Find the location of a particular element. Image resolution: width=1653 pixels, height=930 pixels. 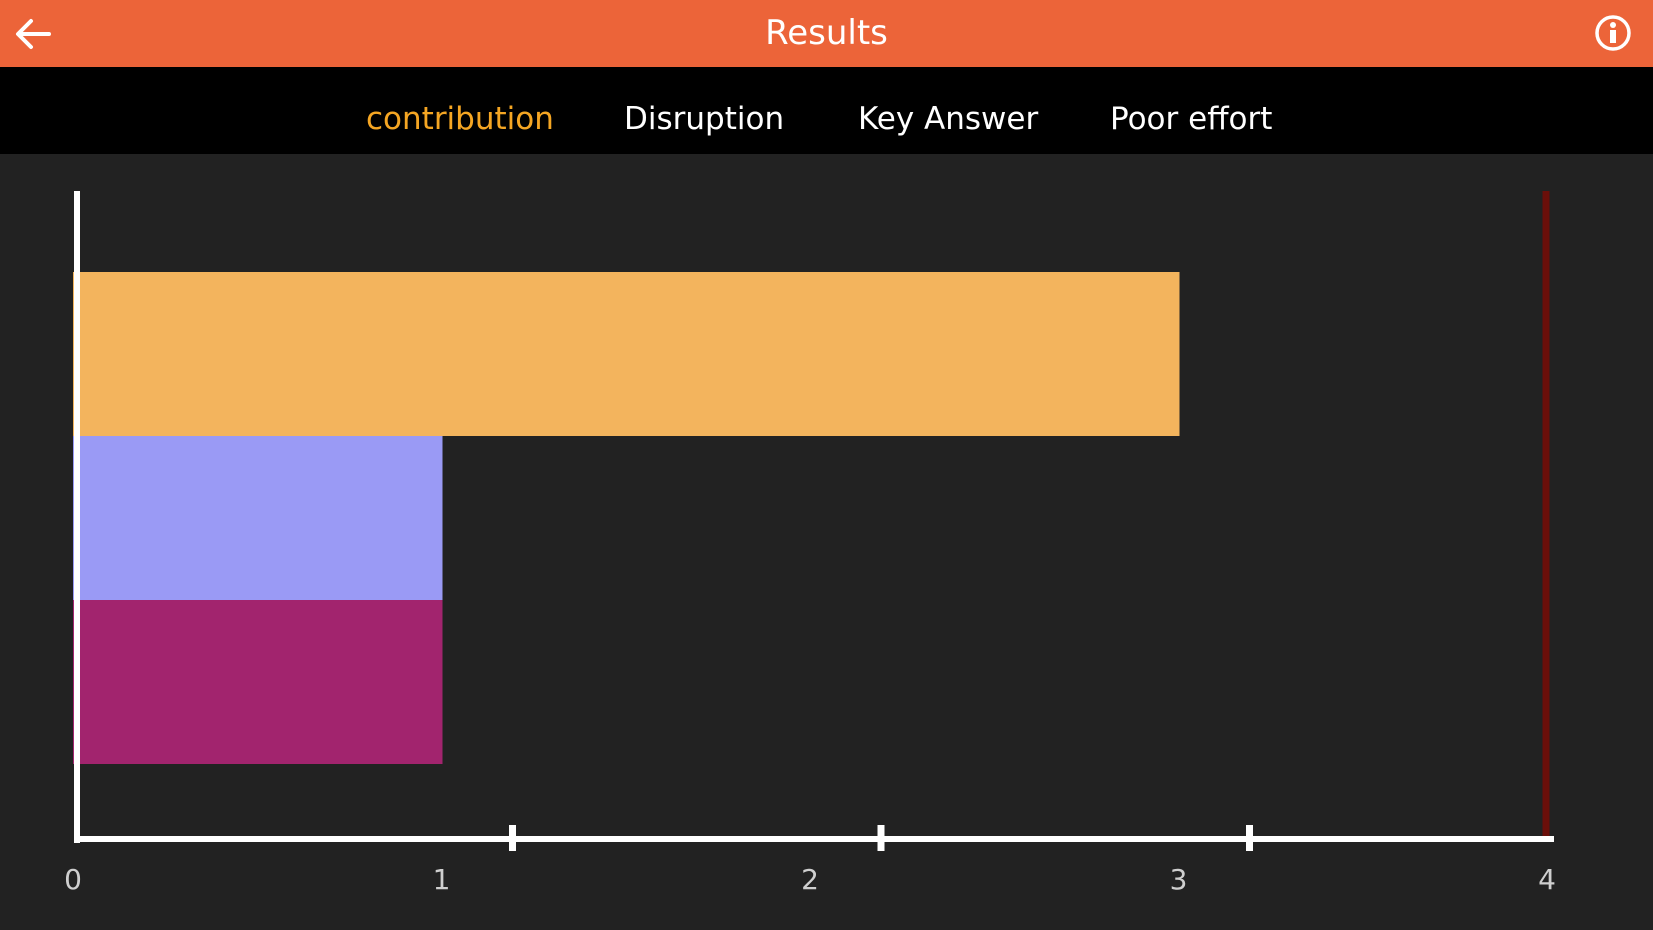

x-tick-label-2: 2 is located at coordinates (810, 879).